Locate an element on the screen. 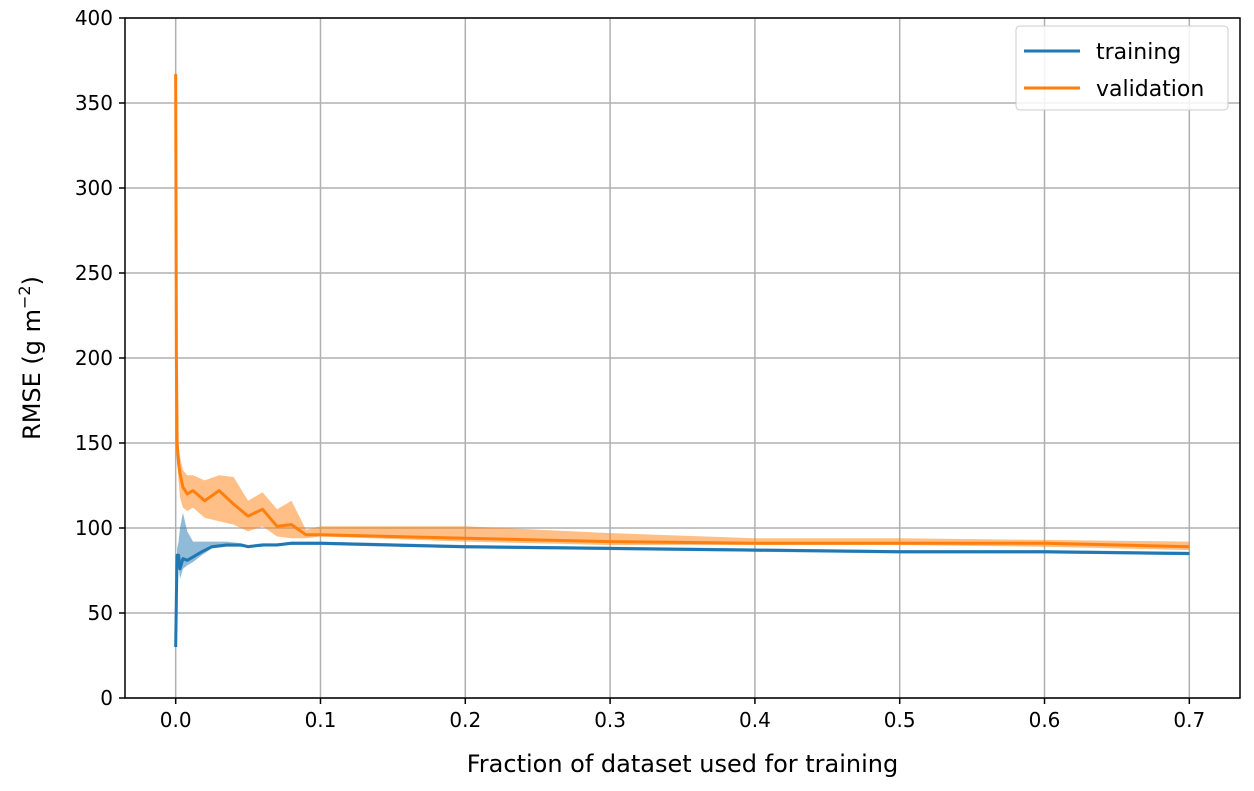 The image size is (1254, 791). y-tick-label: 350 is located at coordinates (94, 103).